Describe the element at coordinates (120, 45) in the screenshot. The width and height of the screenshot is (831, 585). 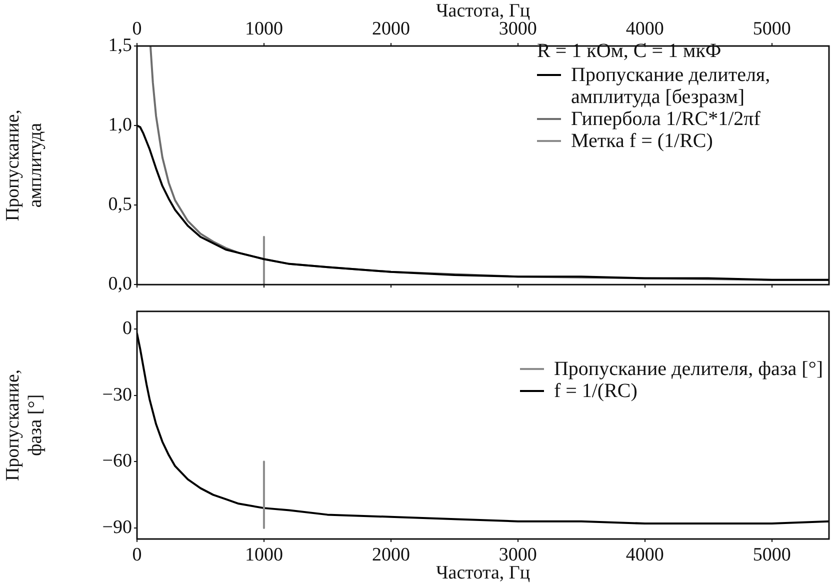
I see `y-tick-label: 1,5` at that location.